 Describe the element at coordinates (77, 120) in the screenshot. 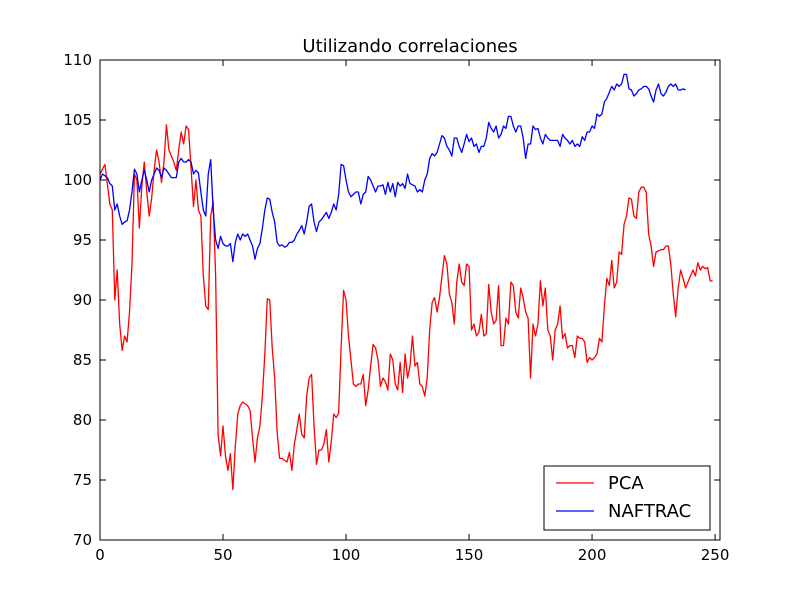

I see `y-tick-label: 105` at that location.